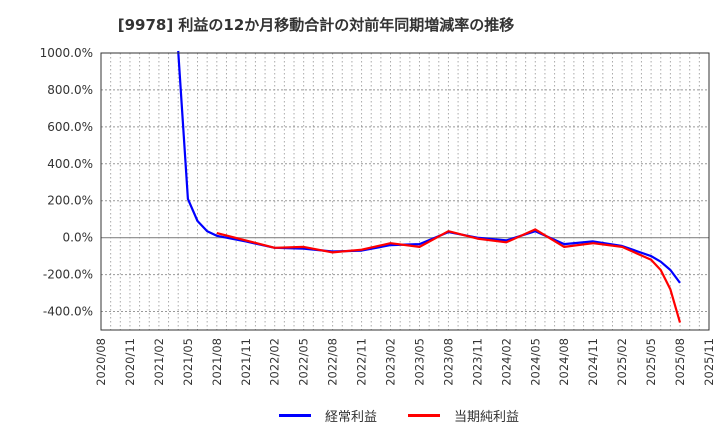  I want to click on y-tick-label: 200.0%, so click(70, 201).